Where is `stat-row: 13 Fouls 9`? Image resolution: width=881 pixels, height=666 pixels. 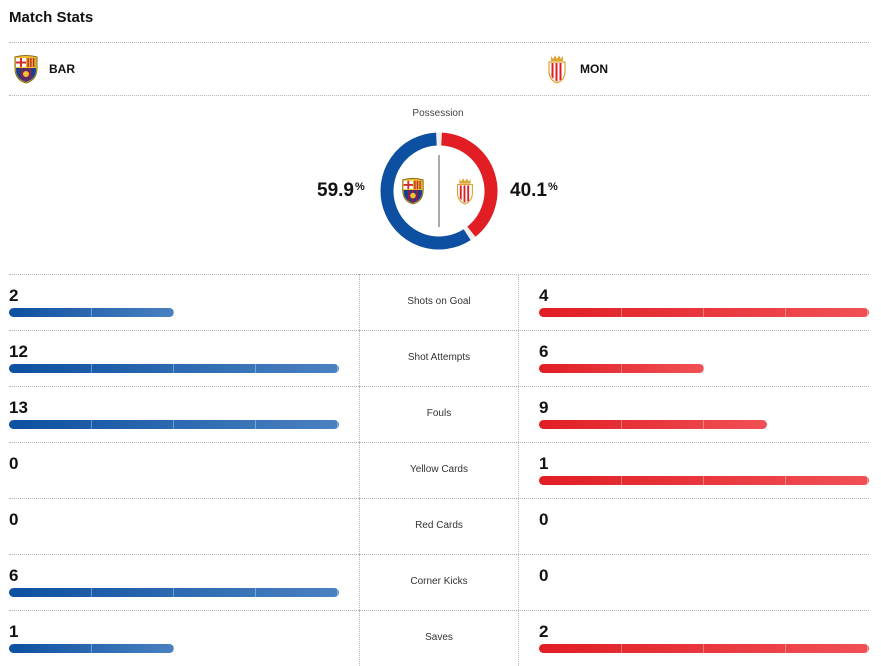 stat-row: 13 Fouls 9 is located at coordinates (439, 414).